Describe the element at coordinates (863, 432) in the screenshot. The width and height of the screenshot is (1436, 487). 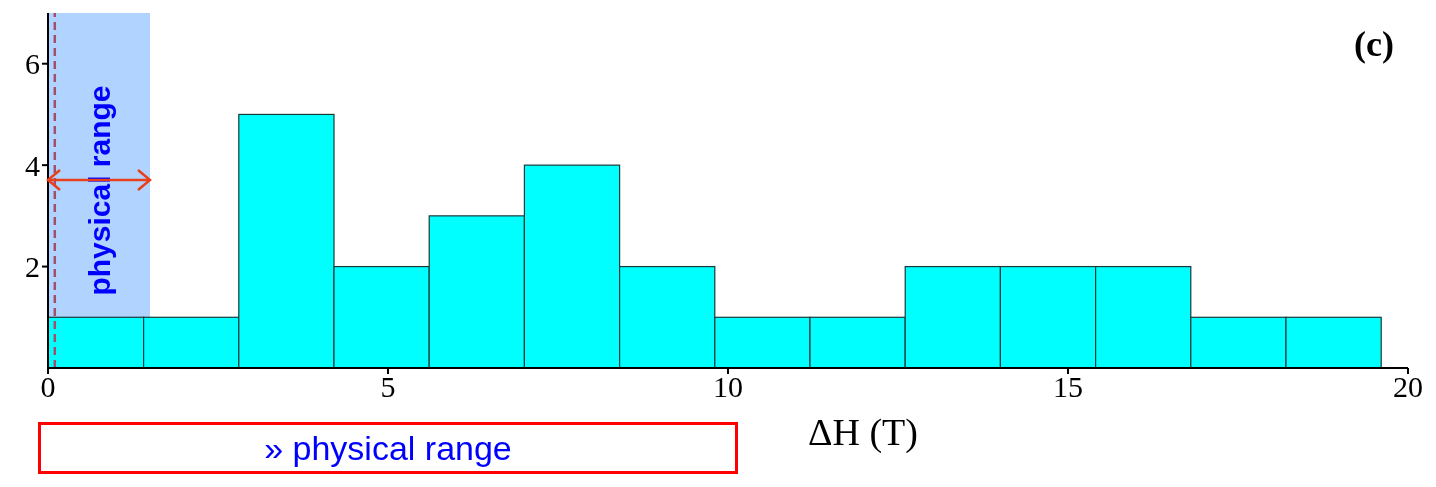
I see `x-axis-title: ΔH (T)` at that location.